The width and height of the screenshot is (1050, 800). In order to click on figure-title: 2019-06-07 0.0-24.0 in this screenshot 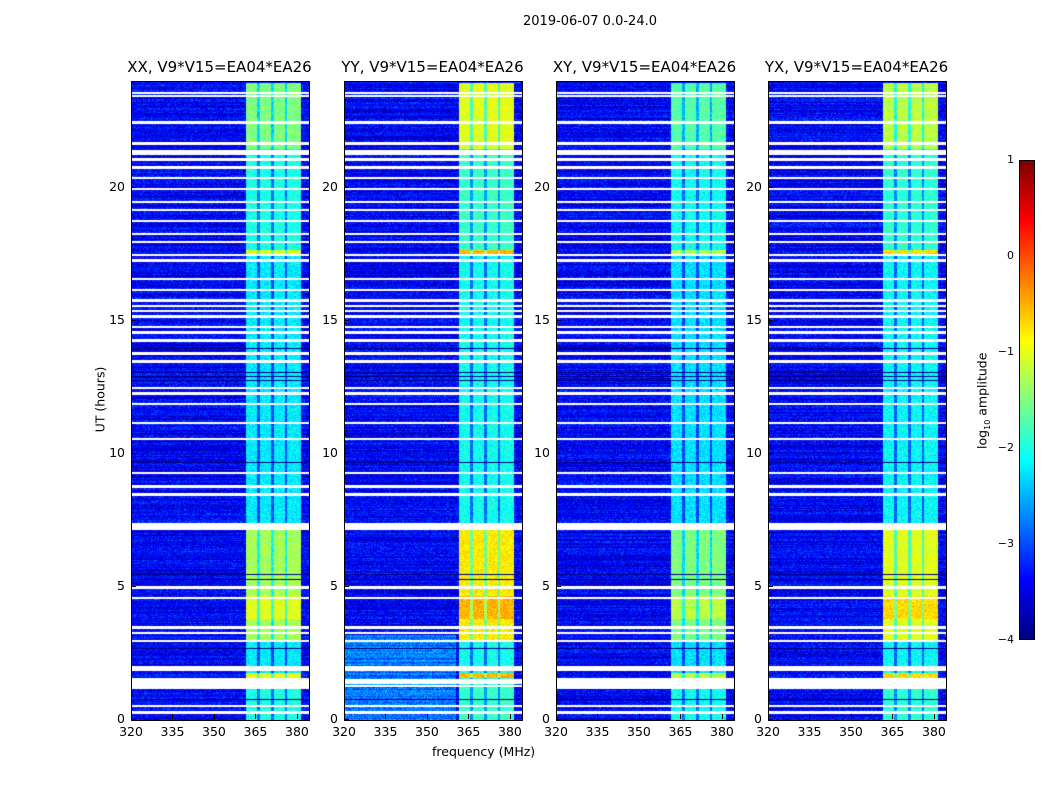, I will do `click(590, 21)`.